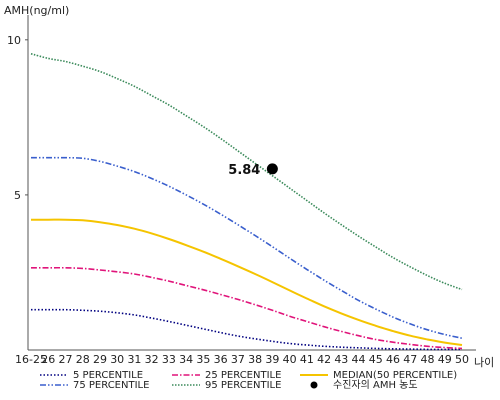 The image size is (500, 400). What do you see at coordinates (272, 169) in the screenshot?
I see `patient-amh-point` at bounding box center [272, 169].